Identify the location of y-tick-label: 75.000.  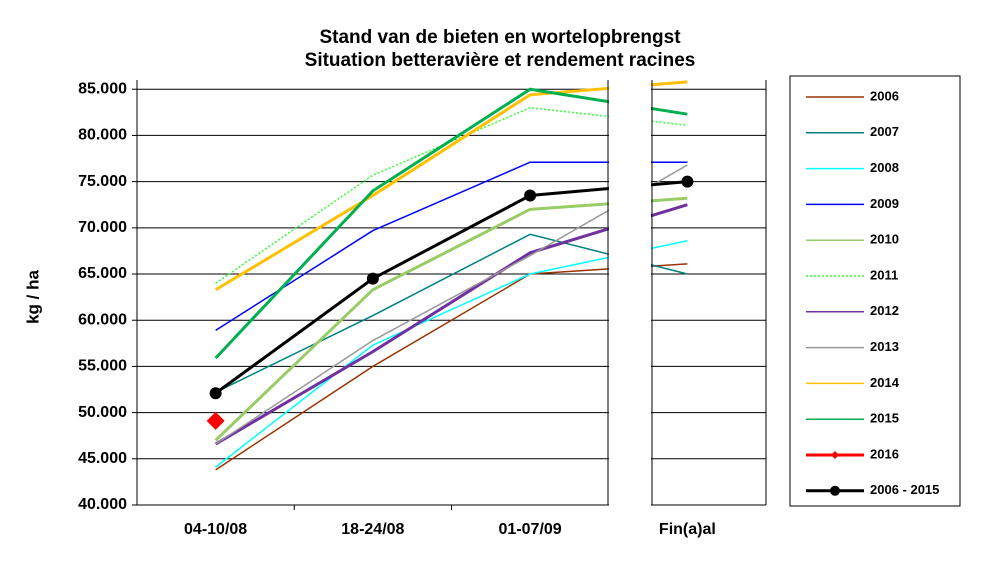
(102, 181).